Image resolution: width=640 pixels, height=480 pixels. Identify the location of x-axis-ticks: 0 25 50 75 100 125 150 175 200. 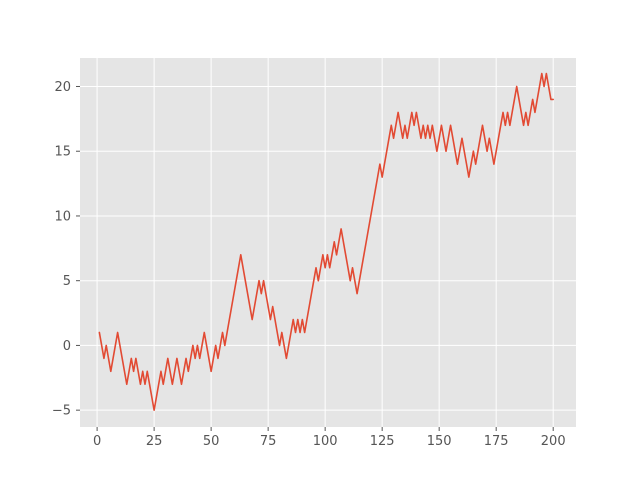
(329, 438).